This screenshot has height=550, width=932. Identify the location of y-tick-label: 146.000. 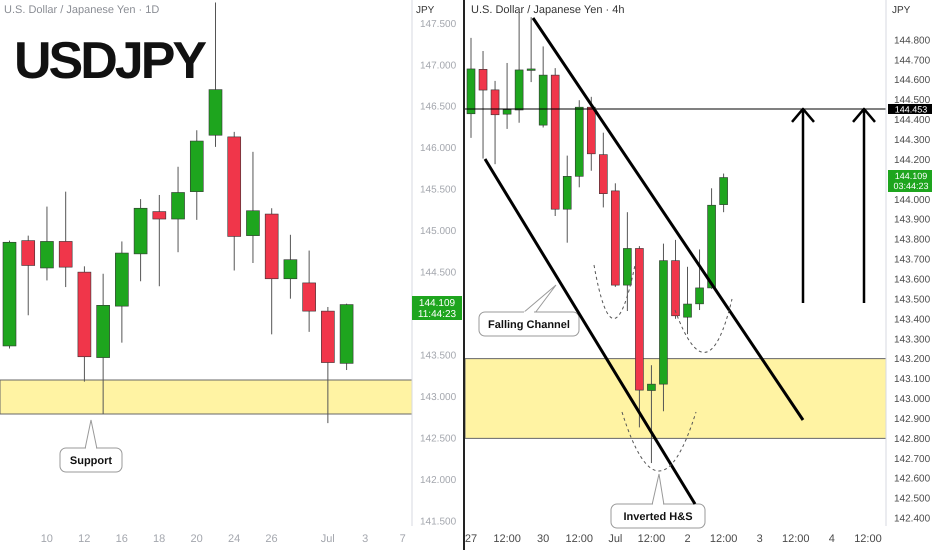
(438, 148).